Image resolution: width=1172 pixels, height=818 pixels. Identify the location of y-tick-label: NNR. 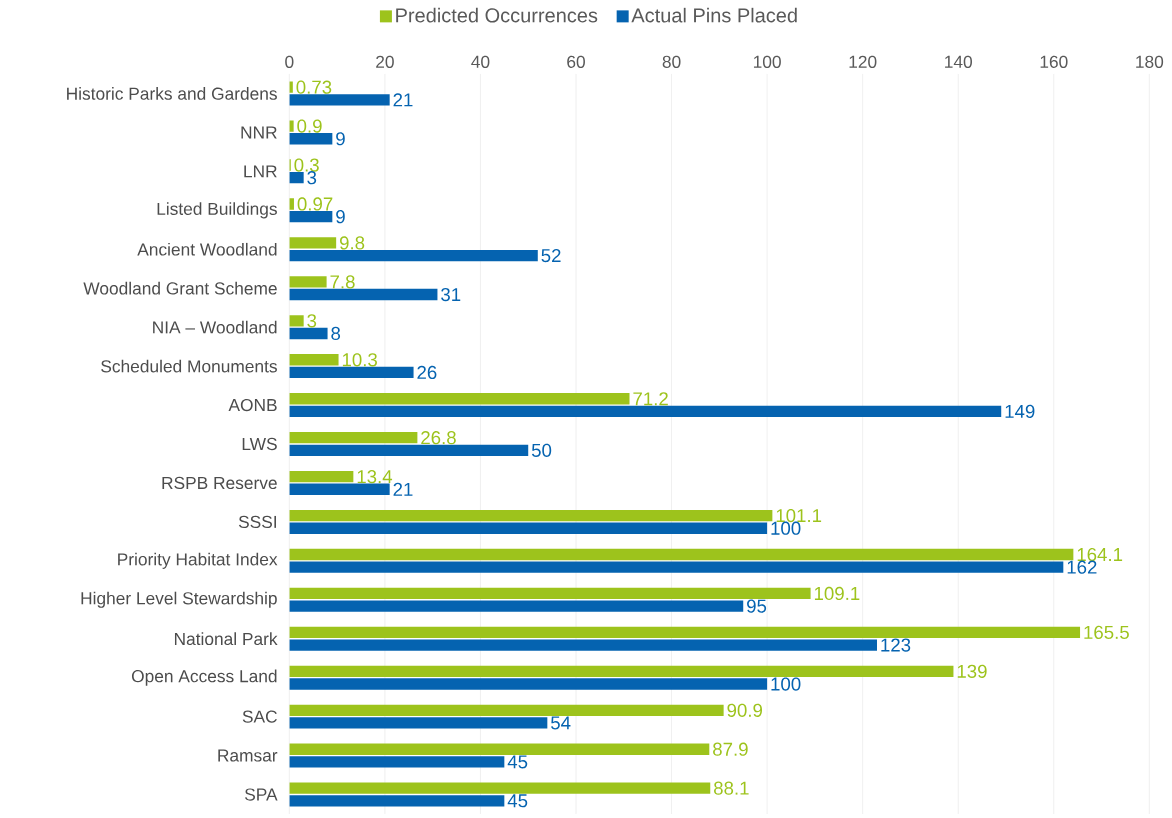
(259, 132).